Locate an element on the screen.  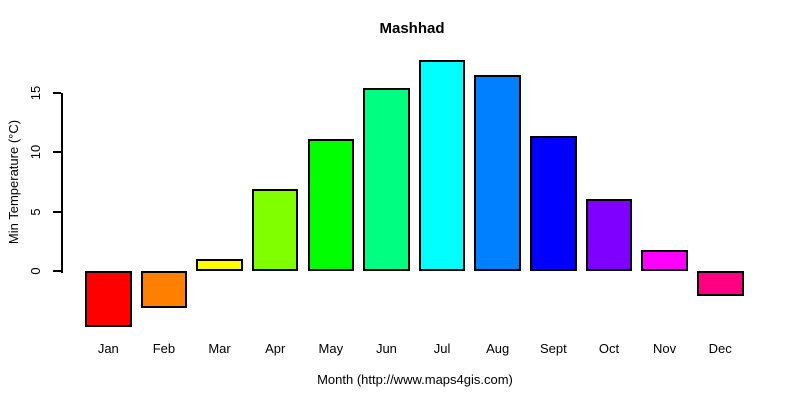
x-label-may: May is located at coordinates (331, 348).